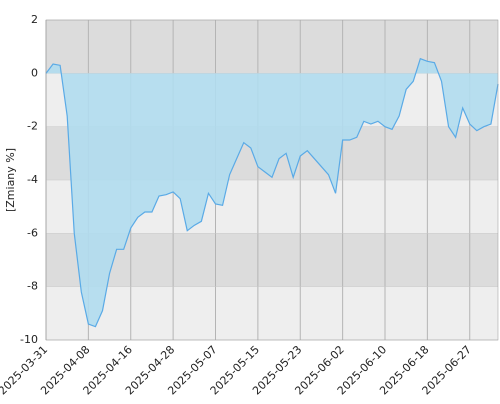  I want to click on y-tick-label: 2, so click(34, 19).